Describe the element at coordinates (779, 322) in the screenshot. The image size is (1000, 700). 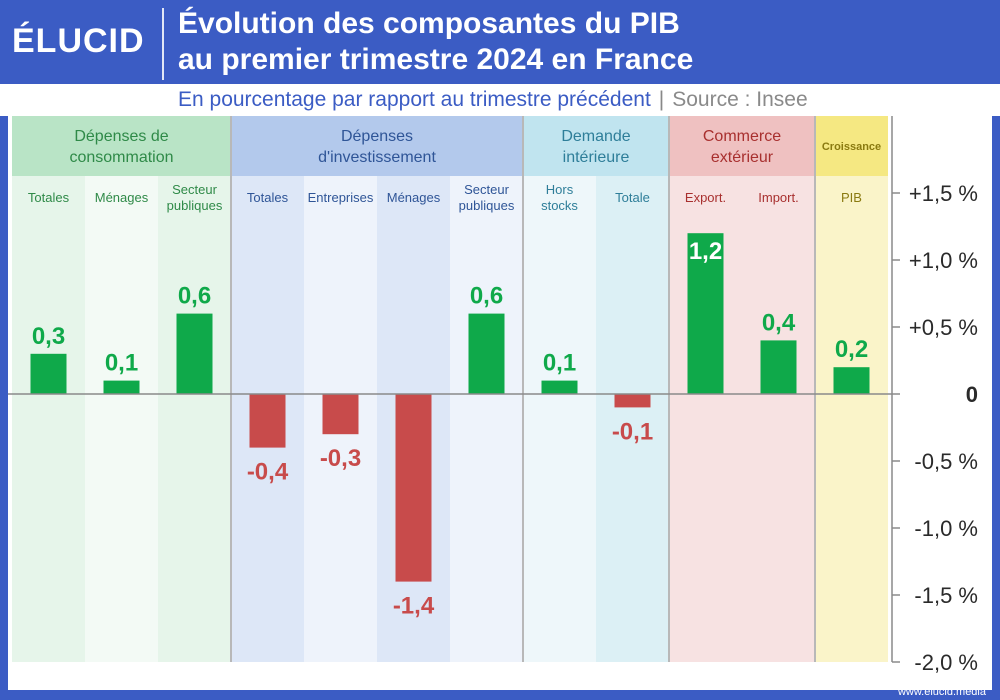
I see `bar-value-label: 0,4` at that location.